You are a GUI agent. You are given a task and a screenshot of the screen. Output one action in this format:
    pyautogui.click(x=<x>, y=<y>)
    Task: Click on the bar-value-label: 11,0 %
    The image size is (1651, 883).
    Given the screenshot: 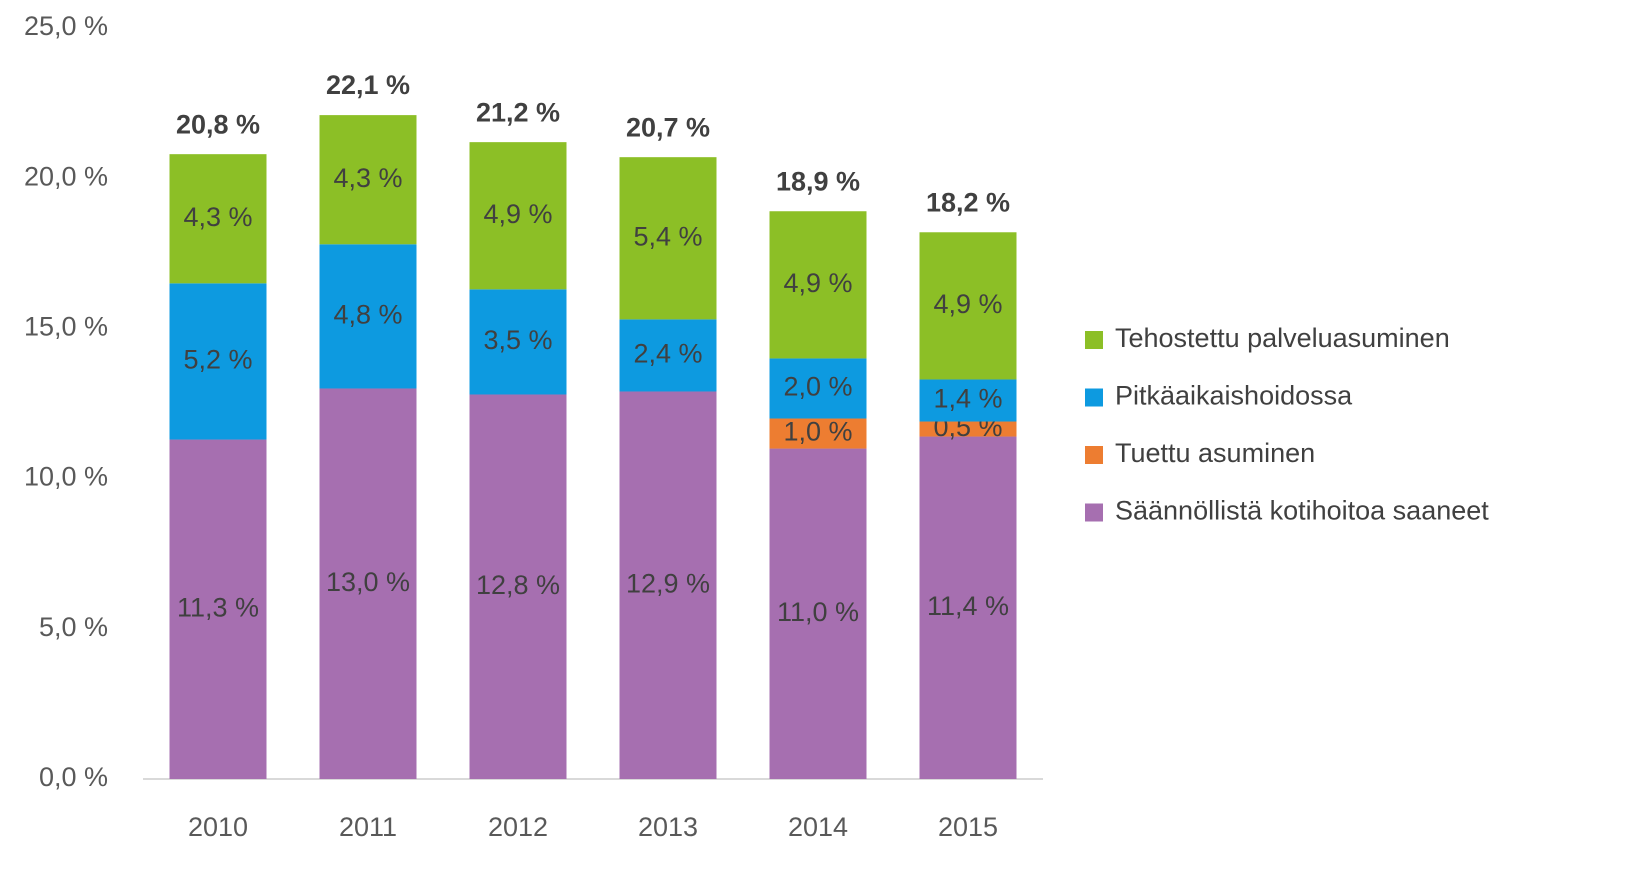 What is the action you would take?
    pyautogui.click(x=818, y=612)
    